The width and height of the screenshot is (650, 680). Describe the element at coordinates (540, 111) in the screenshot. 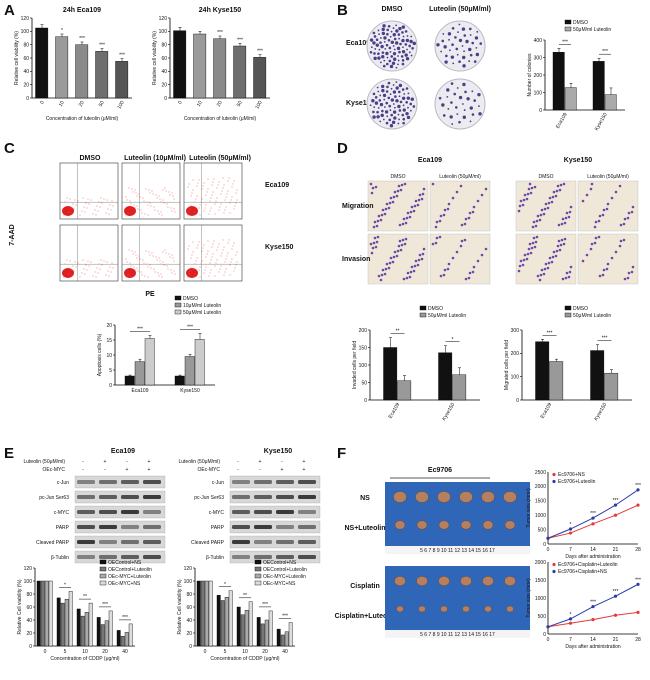

I see `b-chart-ytick-label: 0` at that location.